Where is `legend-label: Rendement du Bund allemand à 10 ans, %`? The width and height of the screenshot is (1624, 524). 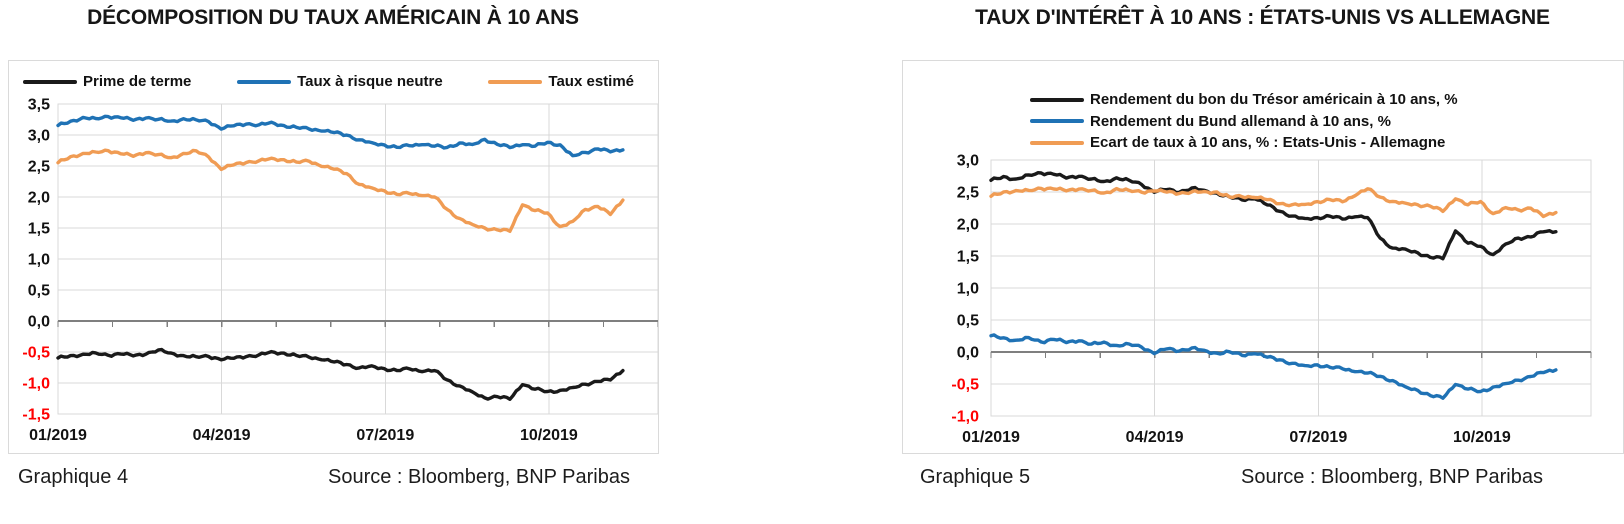
legend-label: Rendement du Bund allemand à 10 ans, % is located at coordinates (1240, 121).